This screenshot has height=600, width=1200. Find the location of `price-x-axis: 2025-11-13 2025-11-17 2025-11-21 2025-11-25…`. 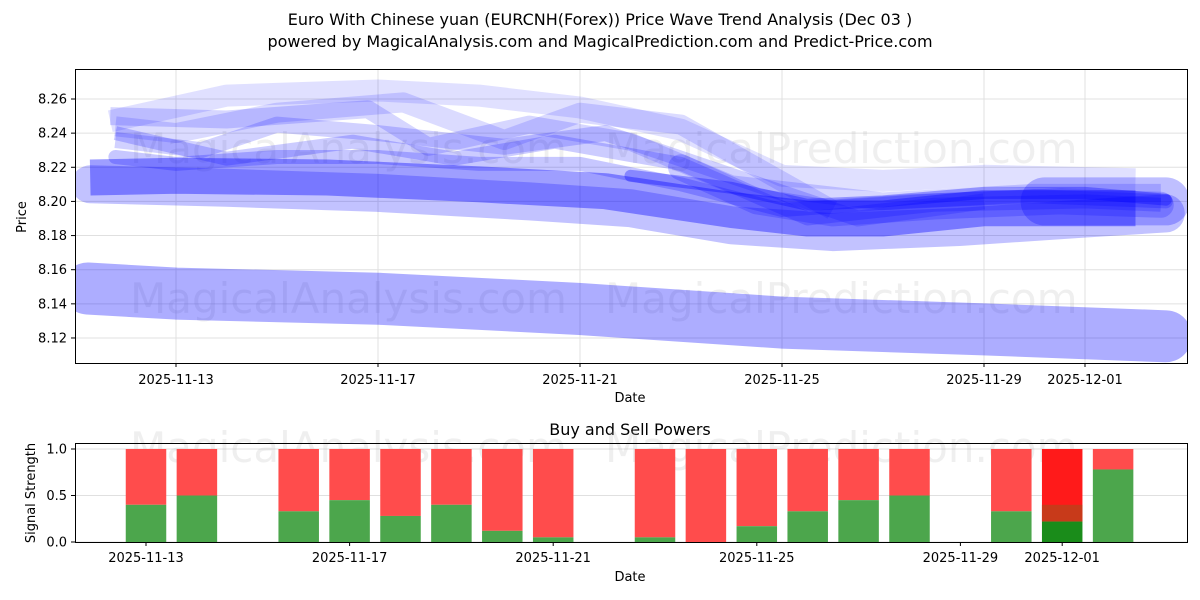

price-x-axis: 2025-11-13 2025-11-17 2025-11-21 2025-11-25… is located at coordinates (630, 375).